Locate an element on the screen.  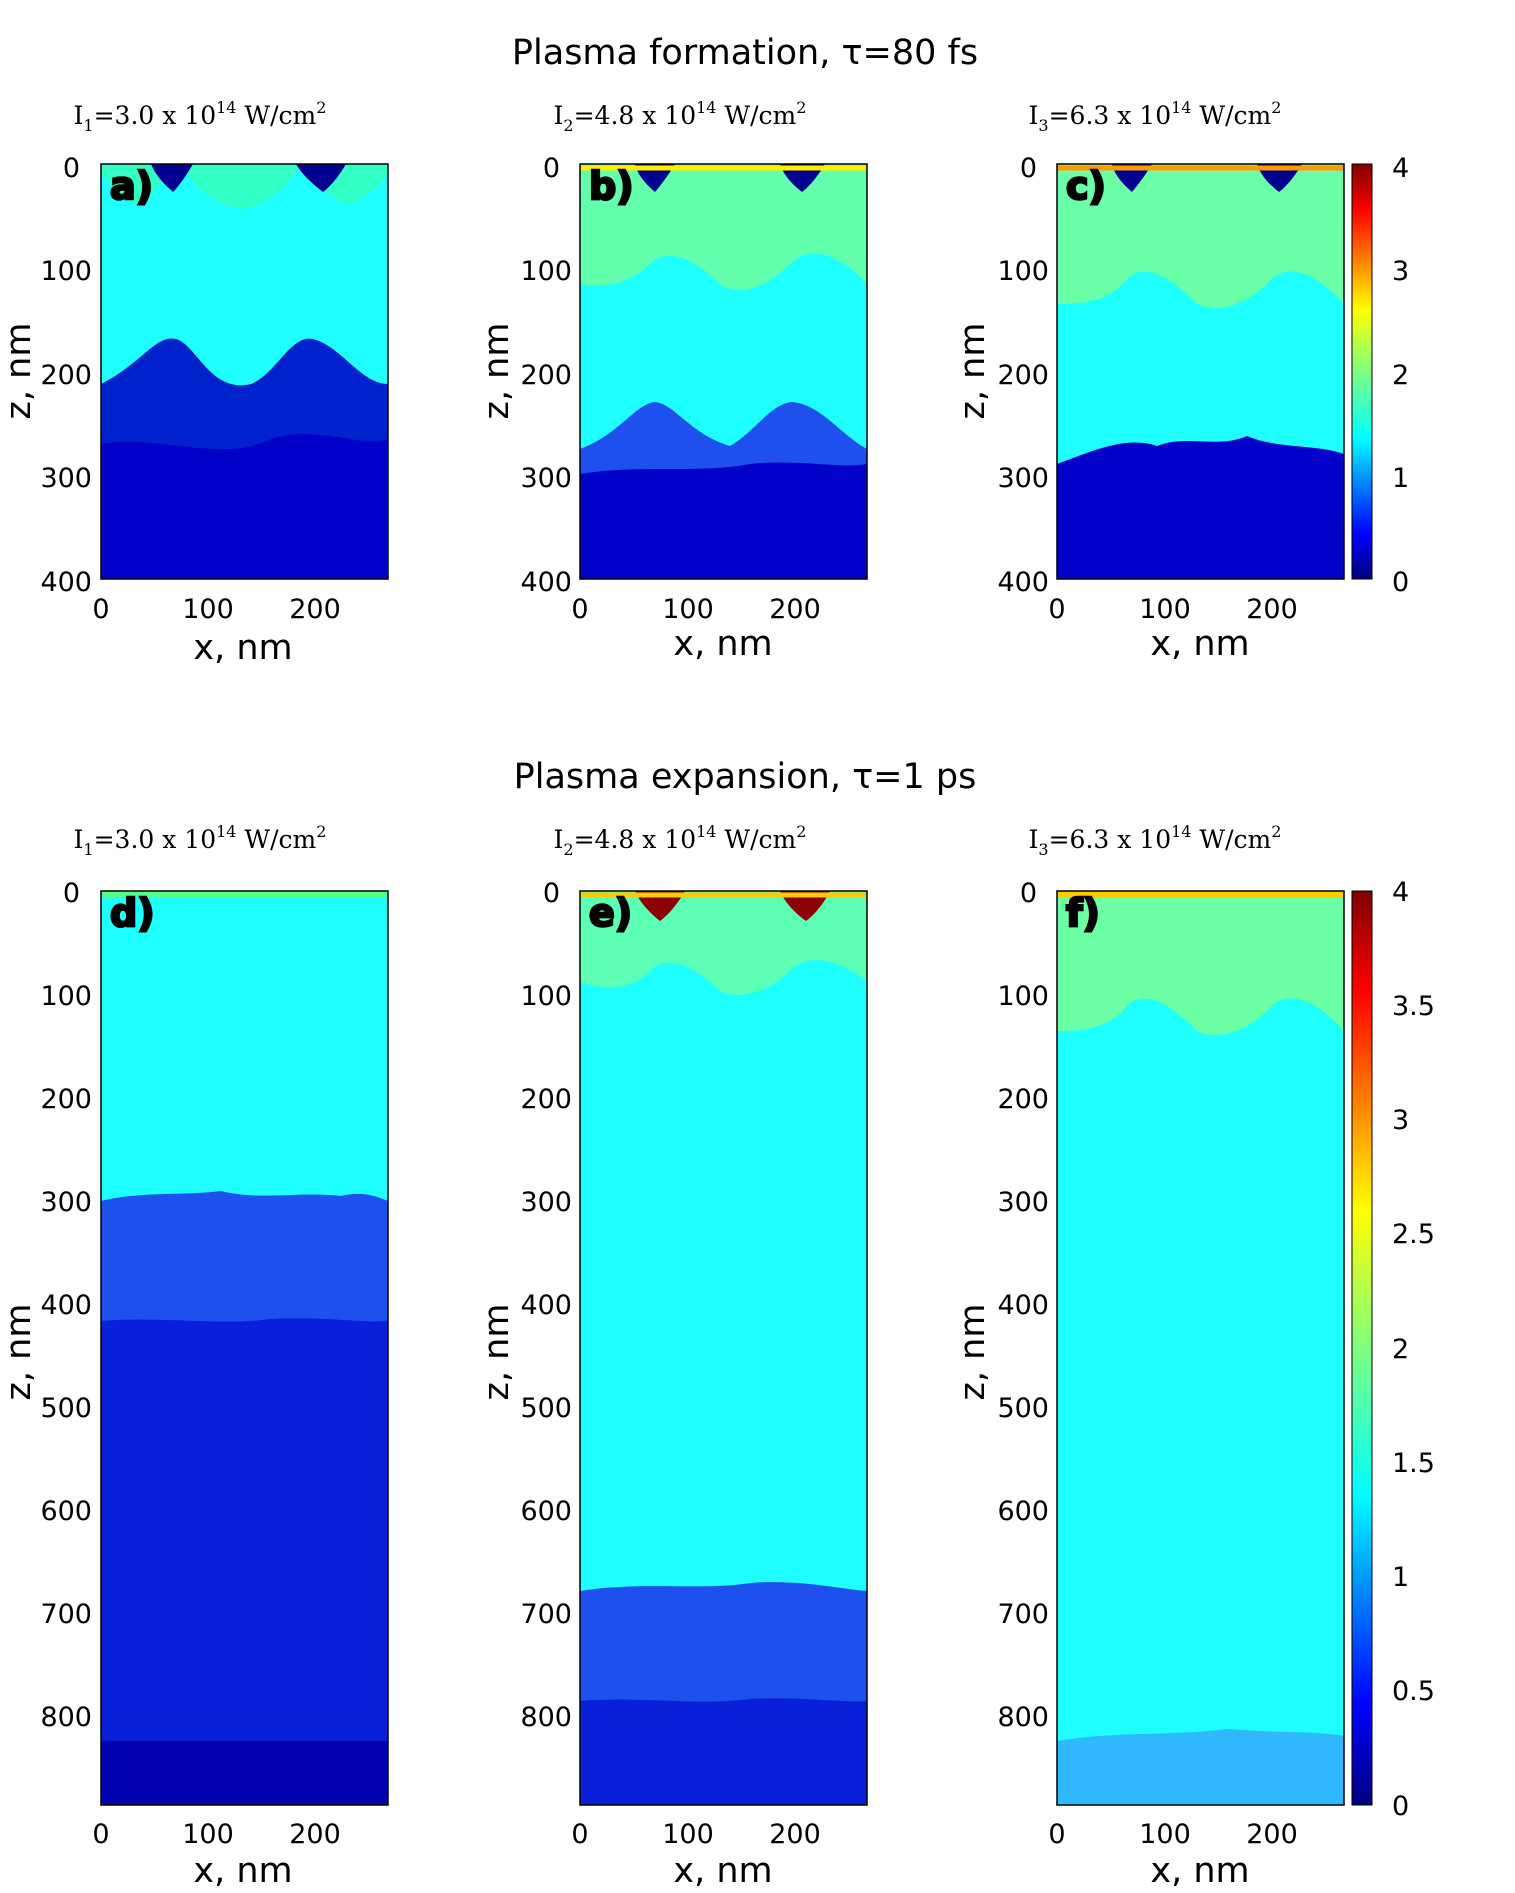
svg-text: f) is located at coordinates (1083, 913).